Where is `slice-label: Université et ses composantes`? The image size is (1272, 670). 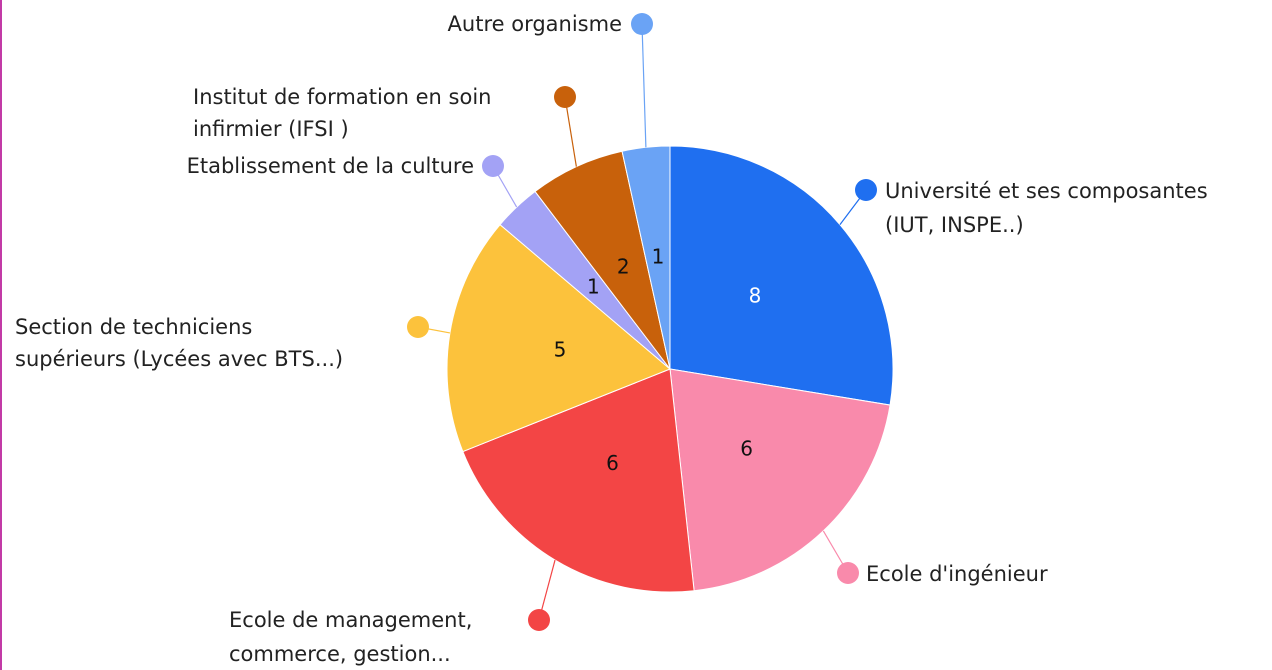
slice-label: Université et ses composantes is located at coordinates (1046, 191).